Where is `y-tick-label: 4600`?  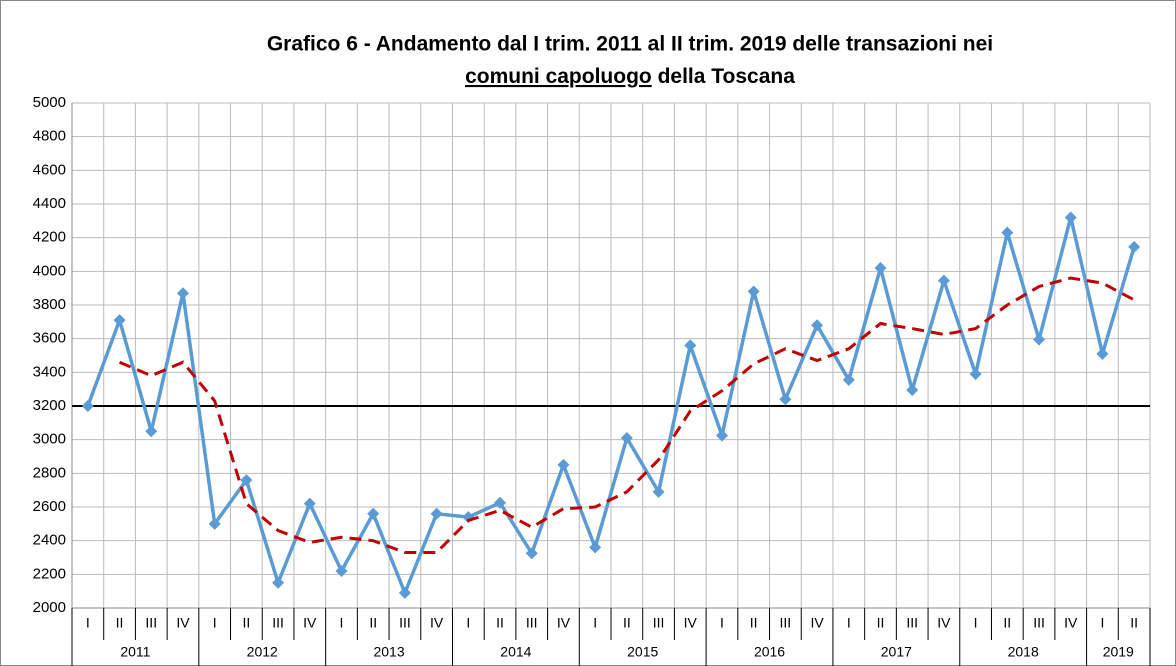 y-tick-label: 4600 is located at coordinates (49, 169).